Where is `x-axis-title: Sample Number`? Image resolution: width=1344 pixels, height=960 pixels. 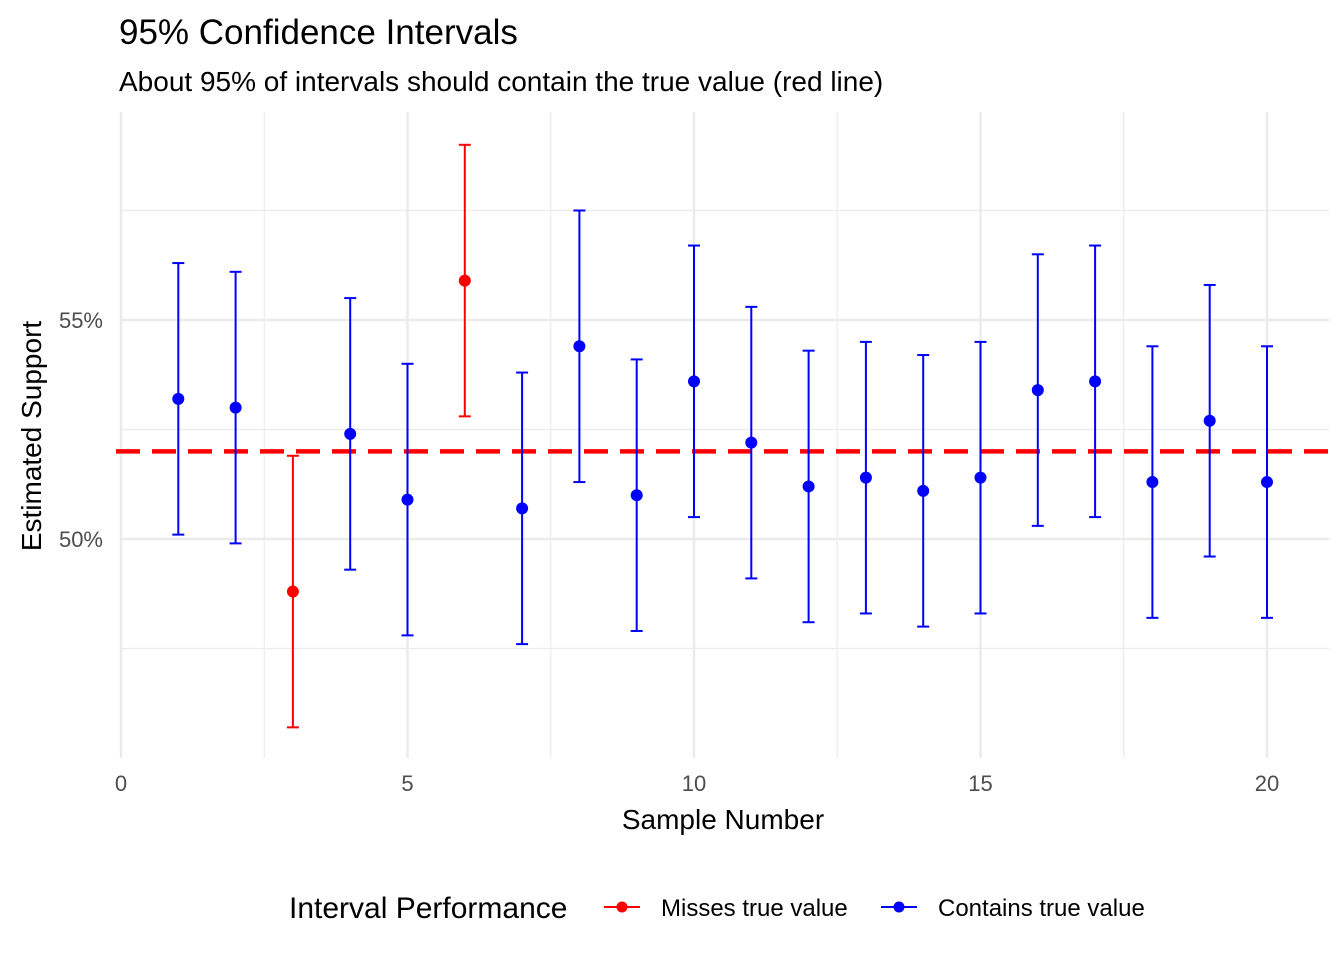 x-axis-title: Sample Number is located at coordinates (723, 819).